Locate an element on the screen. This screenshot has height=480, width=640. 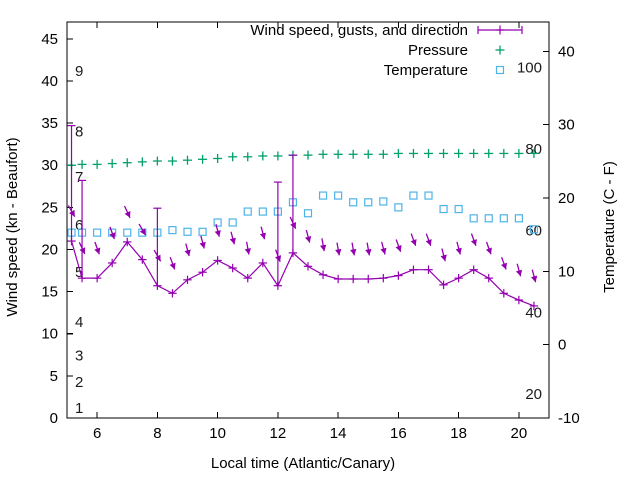
y-tick-label: 15 is located at coordinates (49, 292).